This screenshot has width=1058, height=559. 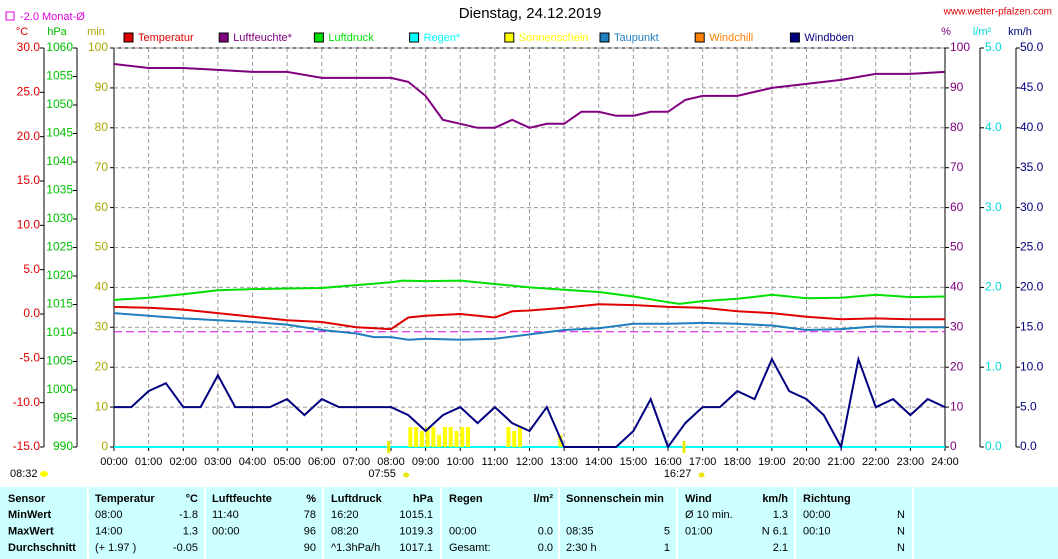 What do you see at coordinates (1032, 47) in the screenshot?
I see `y-tick-label: 50.0` at bounding box center [1032, 47].